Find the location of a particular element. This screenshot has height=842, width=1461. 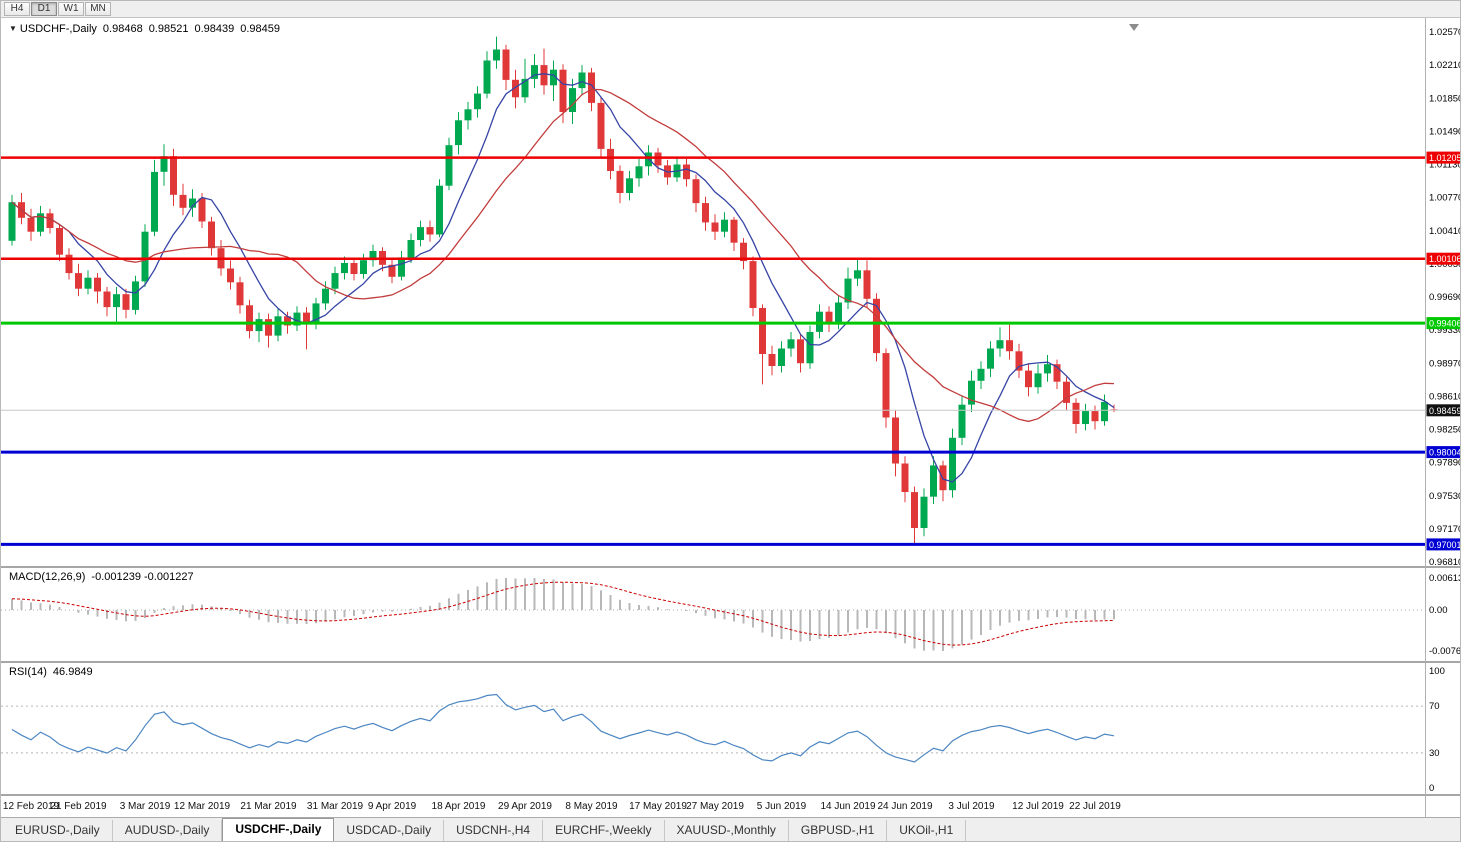

svg-text: 30 is located at coordinates (1434, 753).